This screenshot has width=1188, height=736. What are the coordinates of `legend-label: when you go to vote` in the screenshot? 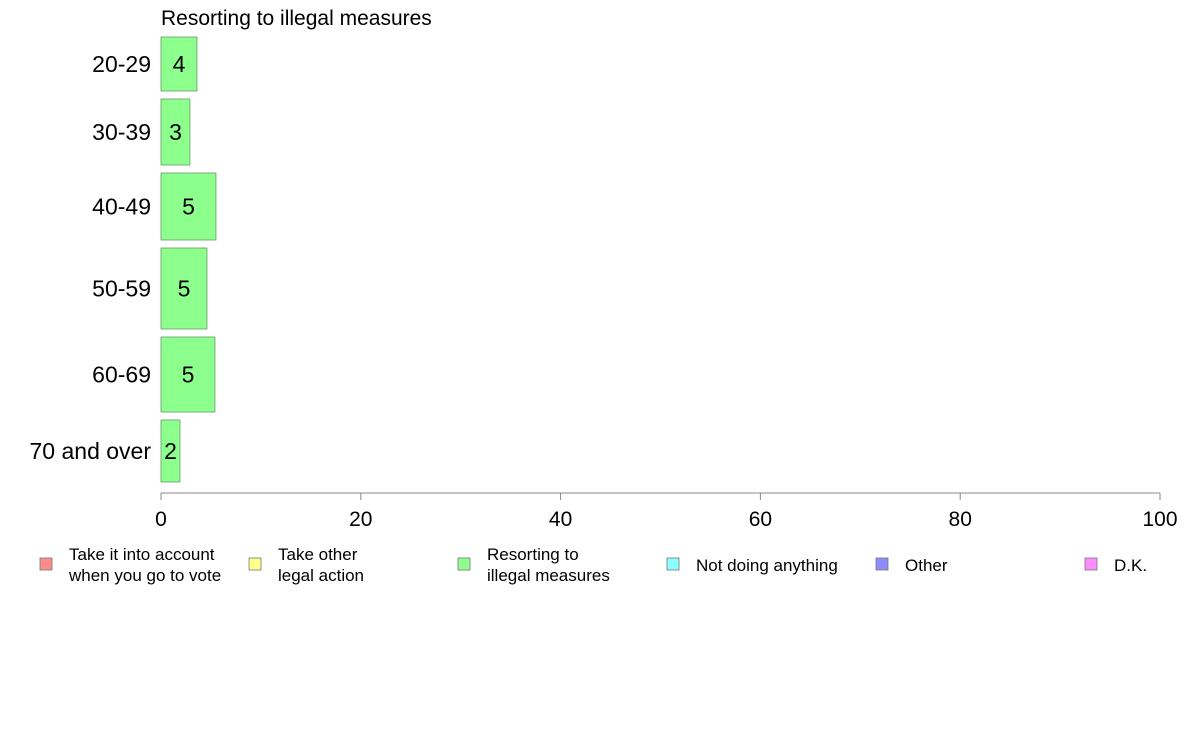 It's located at (144, 575).